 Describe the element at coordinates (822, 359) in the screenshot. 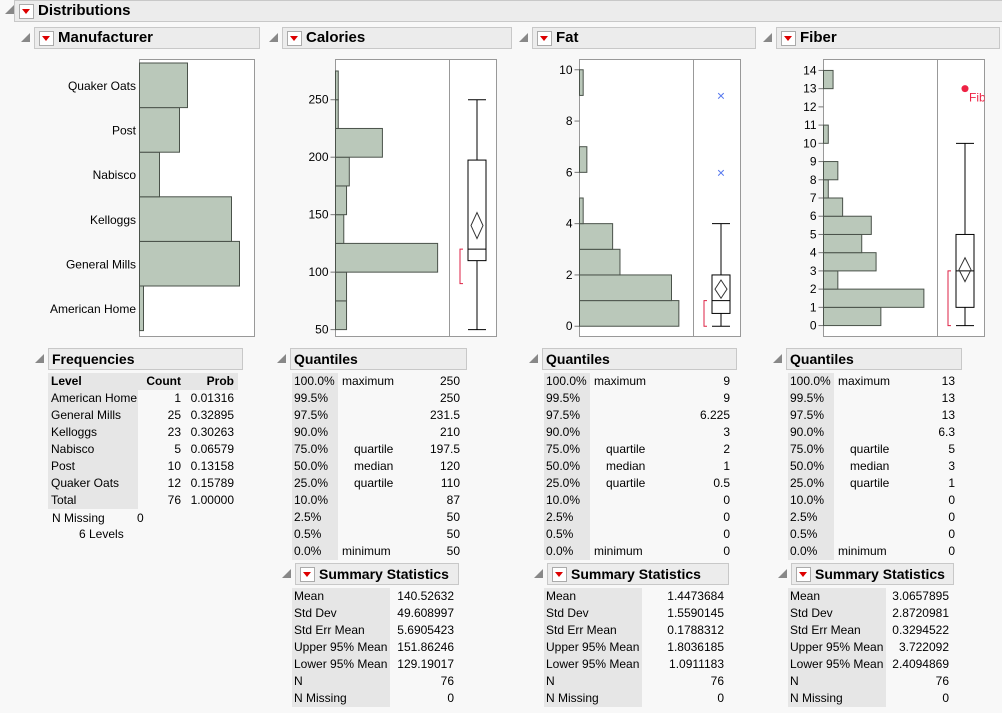

I see `fiber-quantiles-header-title: Quantiles` at that location.